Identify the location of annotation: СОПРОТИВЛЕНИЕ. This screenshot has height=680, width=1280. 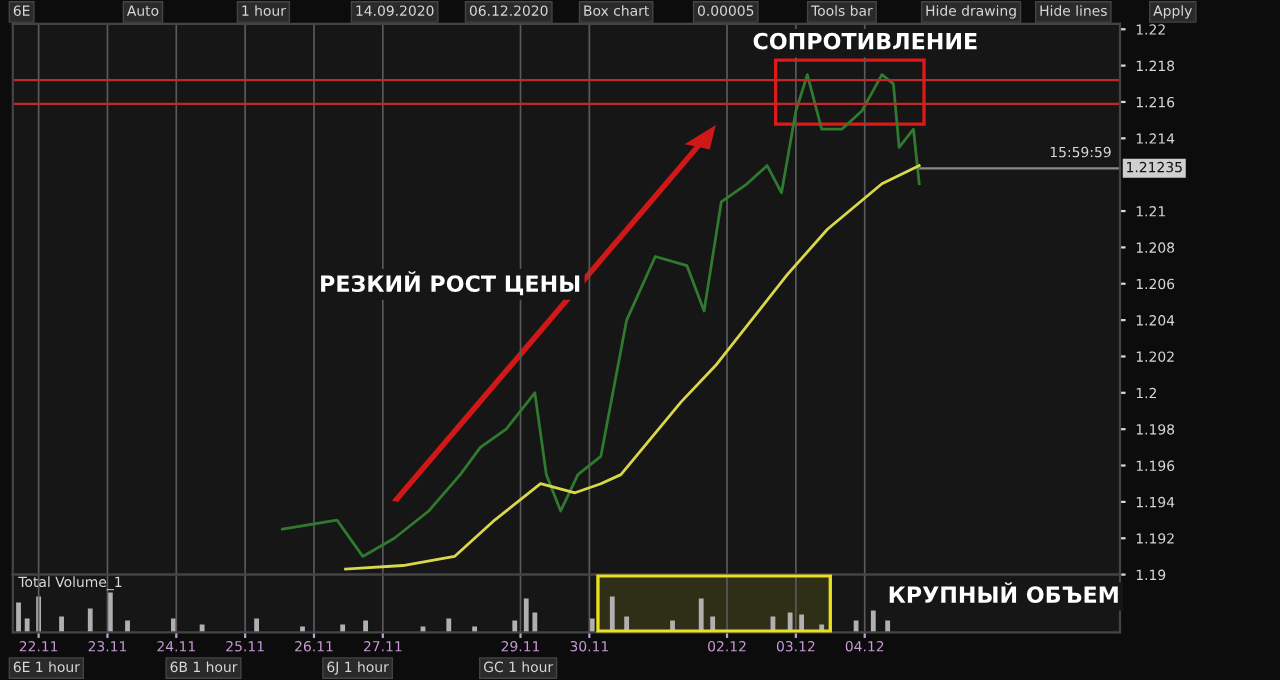
(865, 41).